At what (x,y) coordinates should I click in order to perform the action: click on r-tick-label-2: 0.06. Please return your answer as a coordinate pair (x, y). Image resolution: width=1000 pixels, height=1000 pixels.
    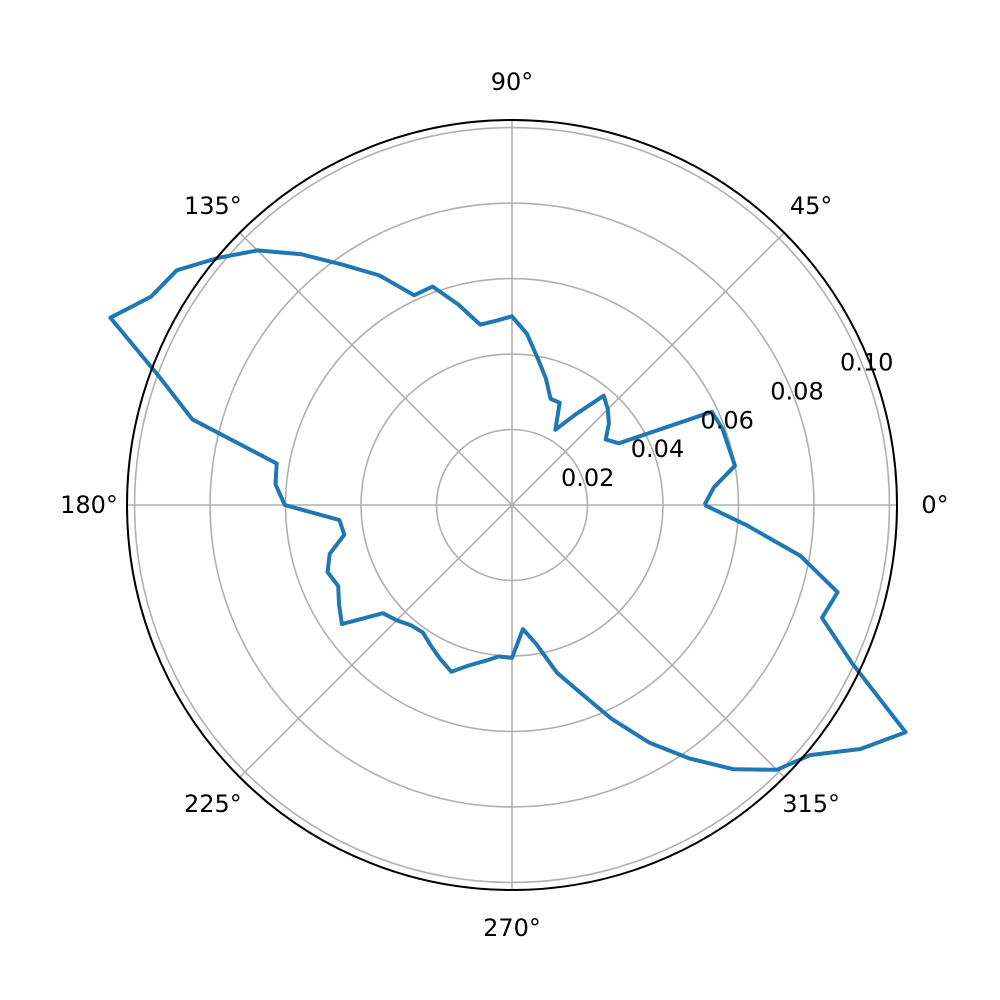
    Looking at the image, I should click on (726, 420).